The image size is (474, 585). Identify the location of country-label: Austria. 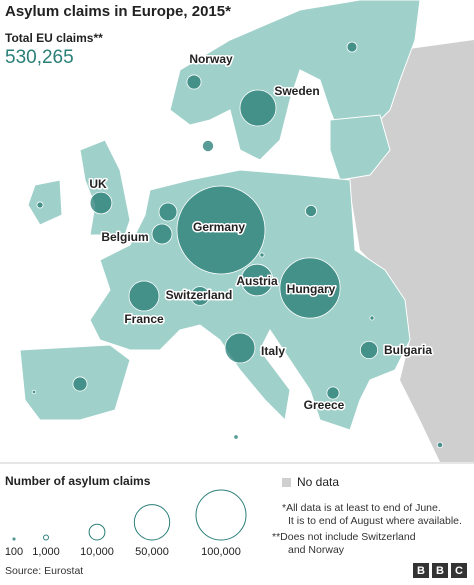
(257, 281).